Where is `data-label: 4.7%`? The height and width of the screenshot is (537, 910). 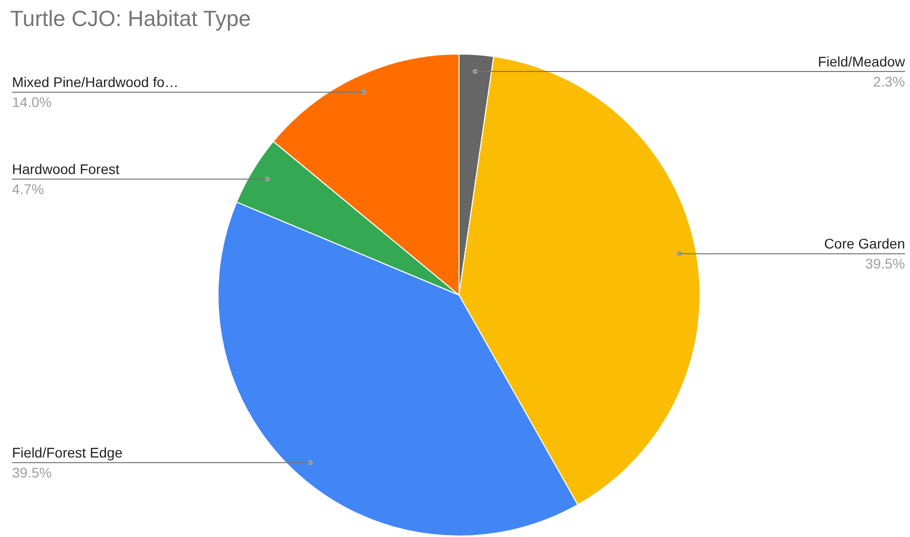
data-label: 4.7% is located at coordinates (28, 189).